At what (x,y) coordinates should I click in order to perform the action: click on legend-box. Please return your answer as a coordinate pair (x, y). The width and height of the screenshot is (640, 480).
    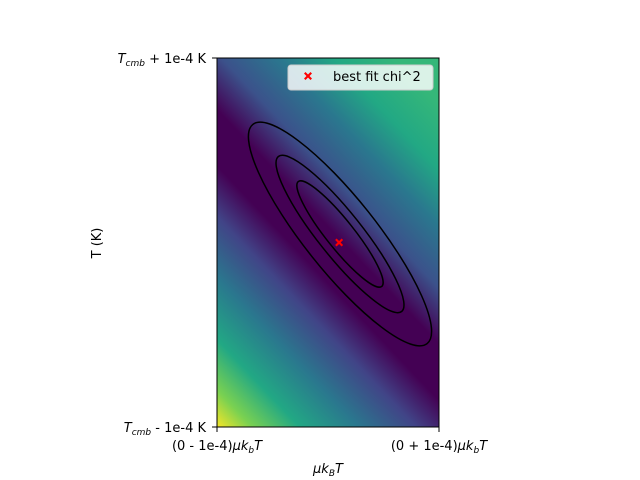
    Looking at the image, I should click on (360, 77).